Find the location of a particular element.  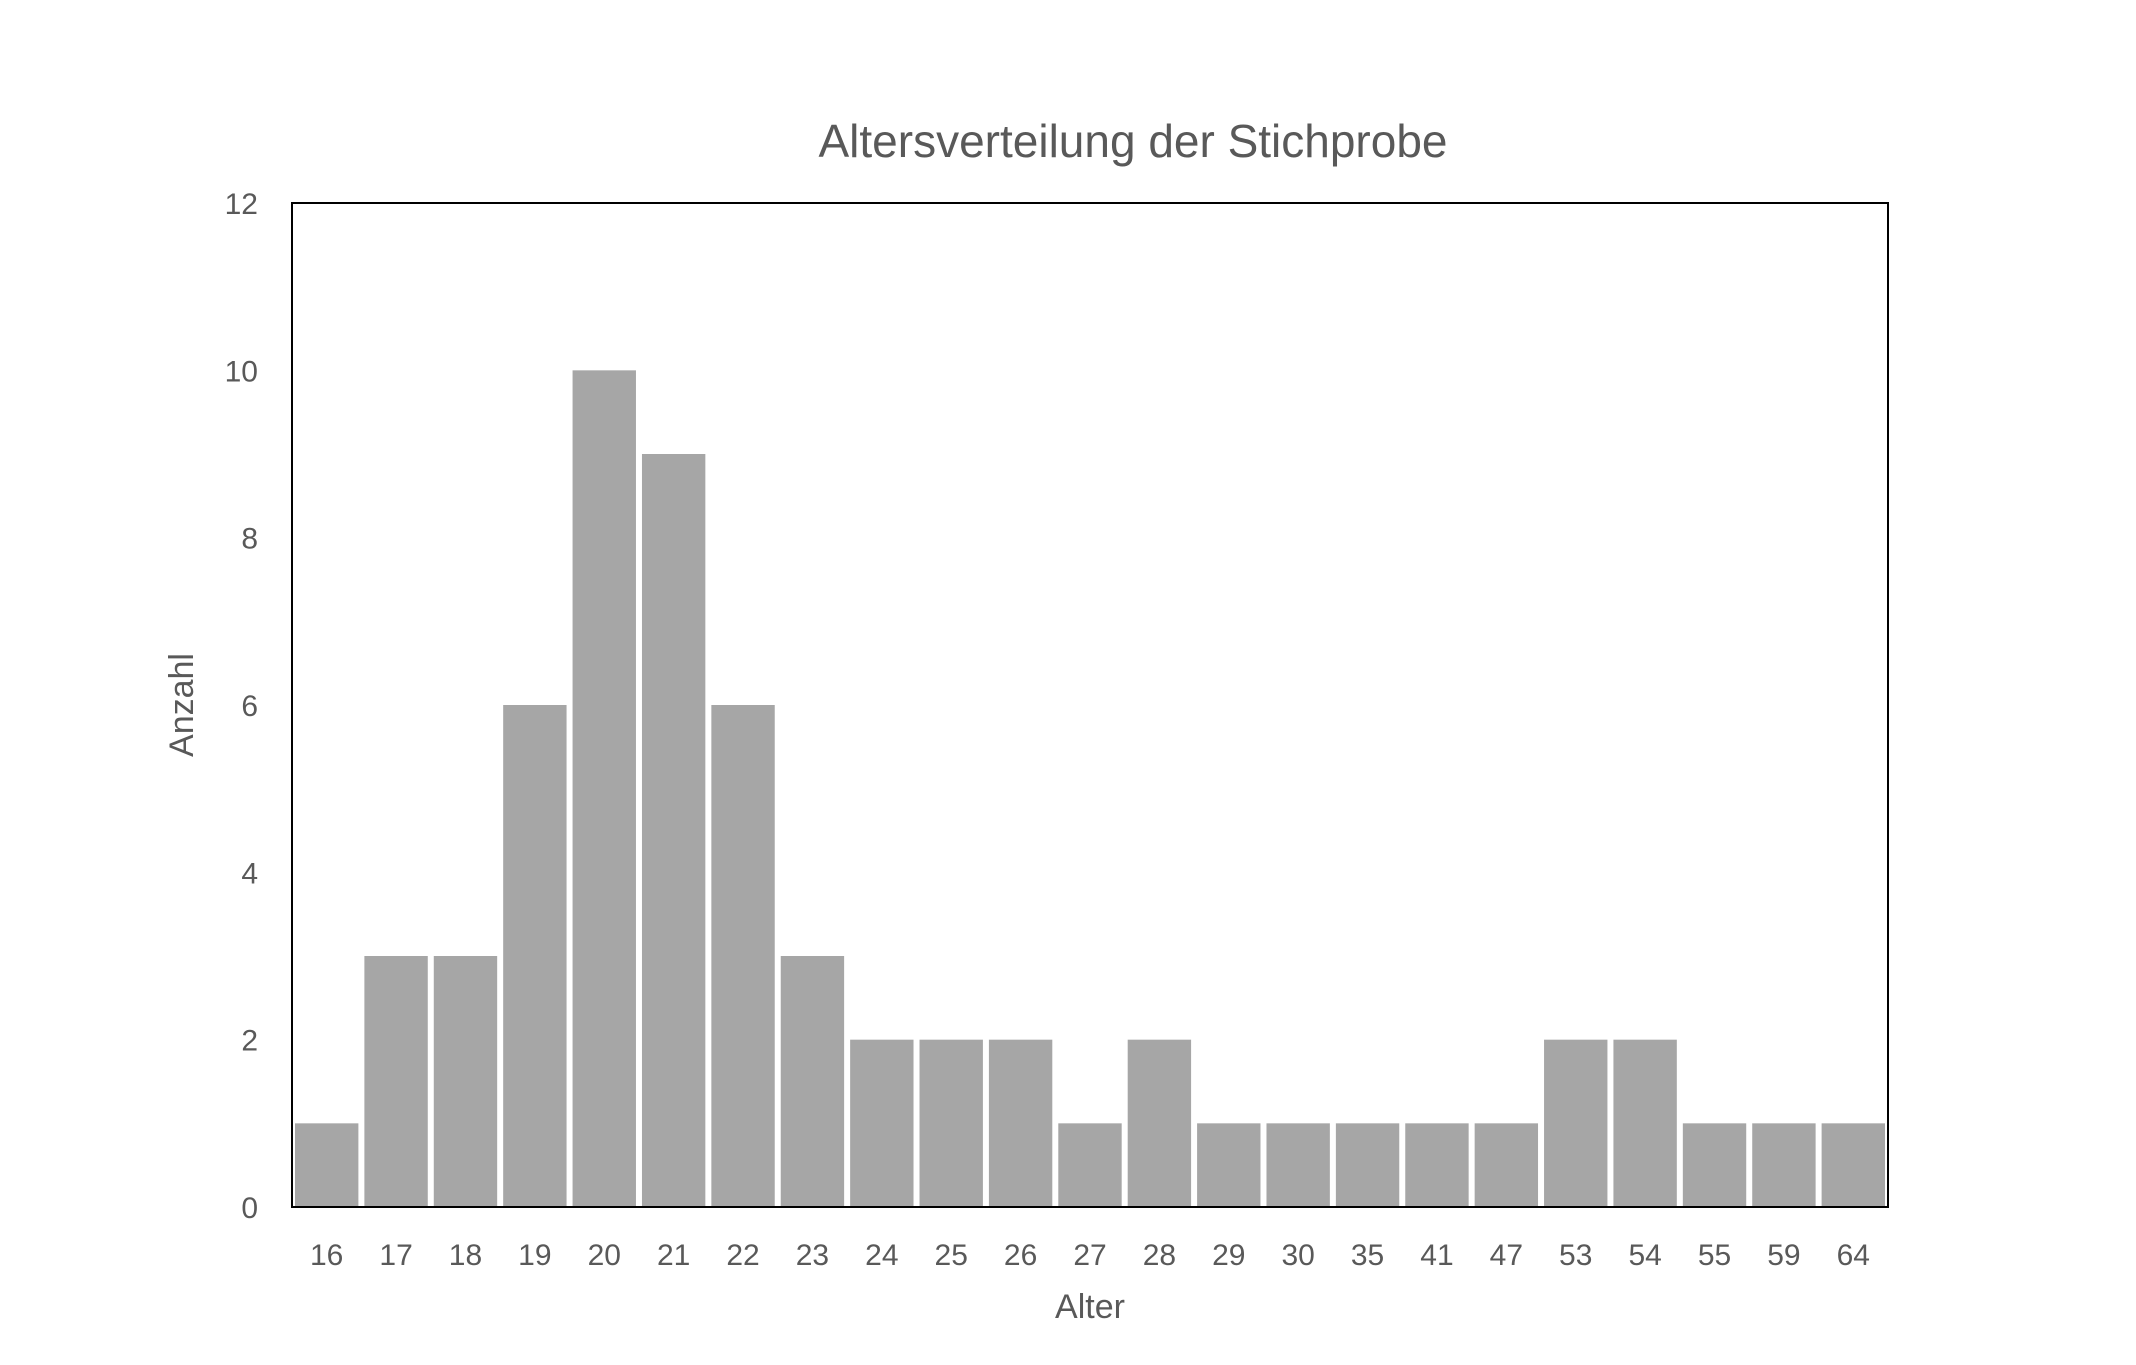

y-tick-label: 2 is located at coordinates (249, 1041).